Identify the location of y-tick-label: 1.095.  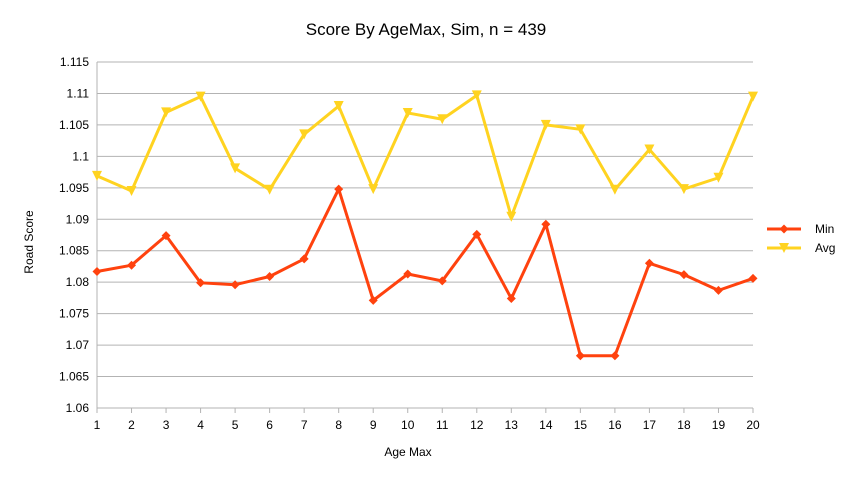
(74, 188).